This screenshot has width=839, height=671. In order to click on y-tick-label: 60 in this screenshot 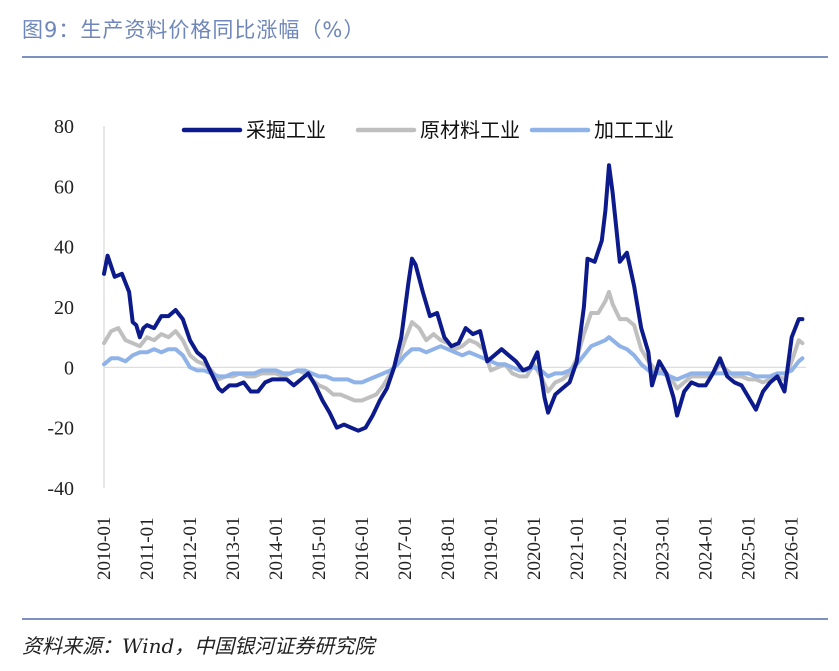, I will do `click(64, 187)`.